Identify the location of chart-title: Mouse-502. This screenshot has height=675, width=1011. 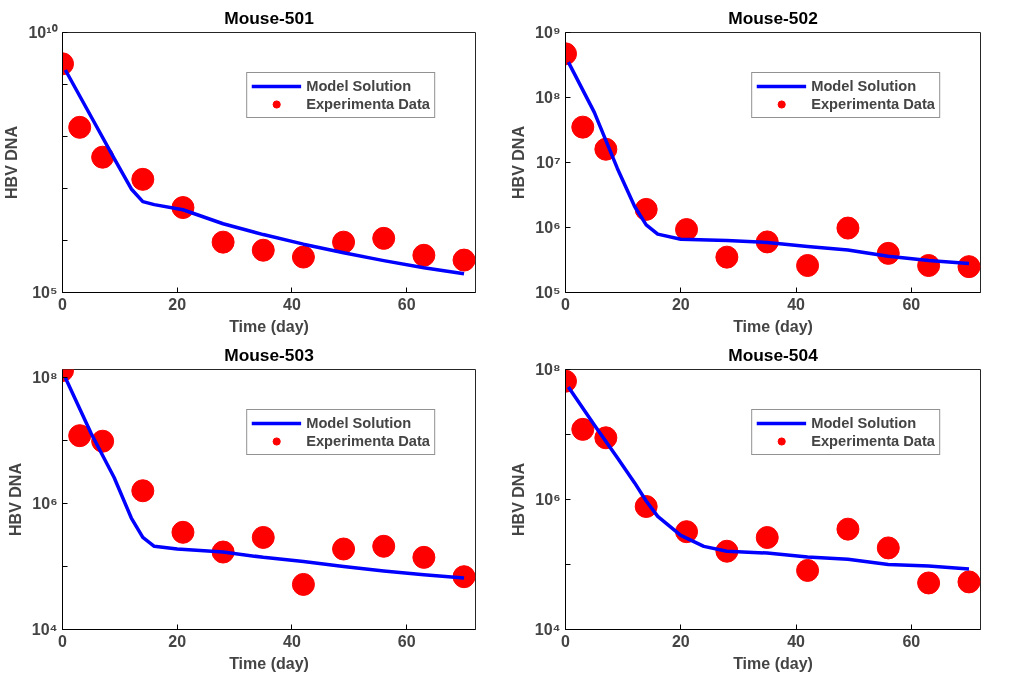
(773, 17).